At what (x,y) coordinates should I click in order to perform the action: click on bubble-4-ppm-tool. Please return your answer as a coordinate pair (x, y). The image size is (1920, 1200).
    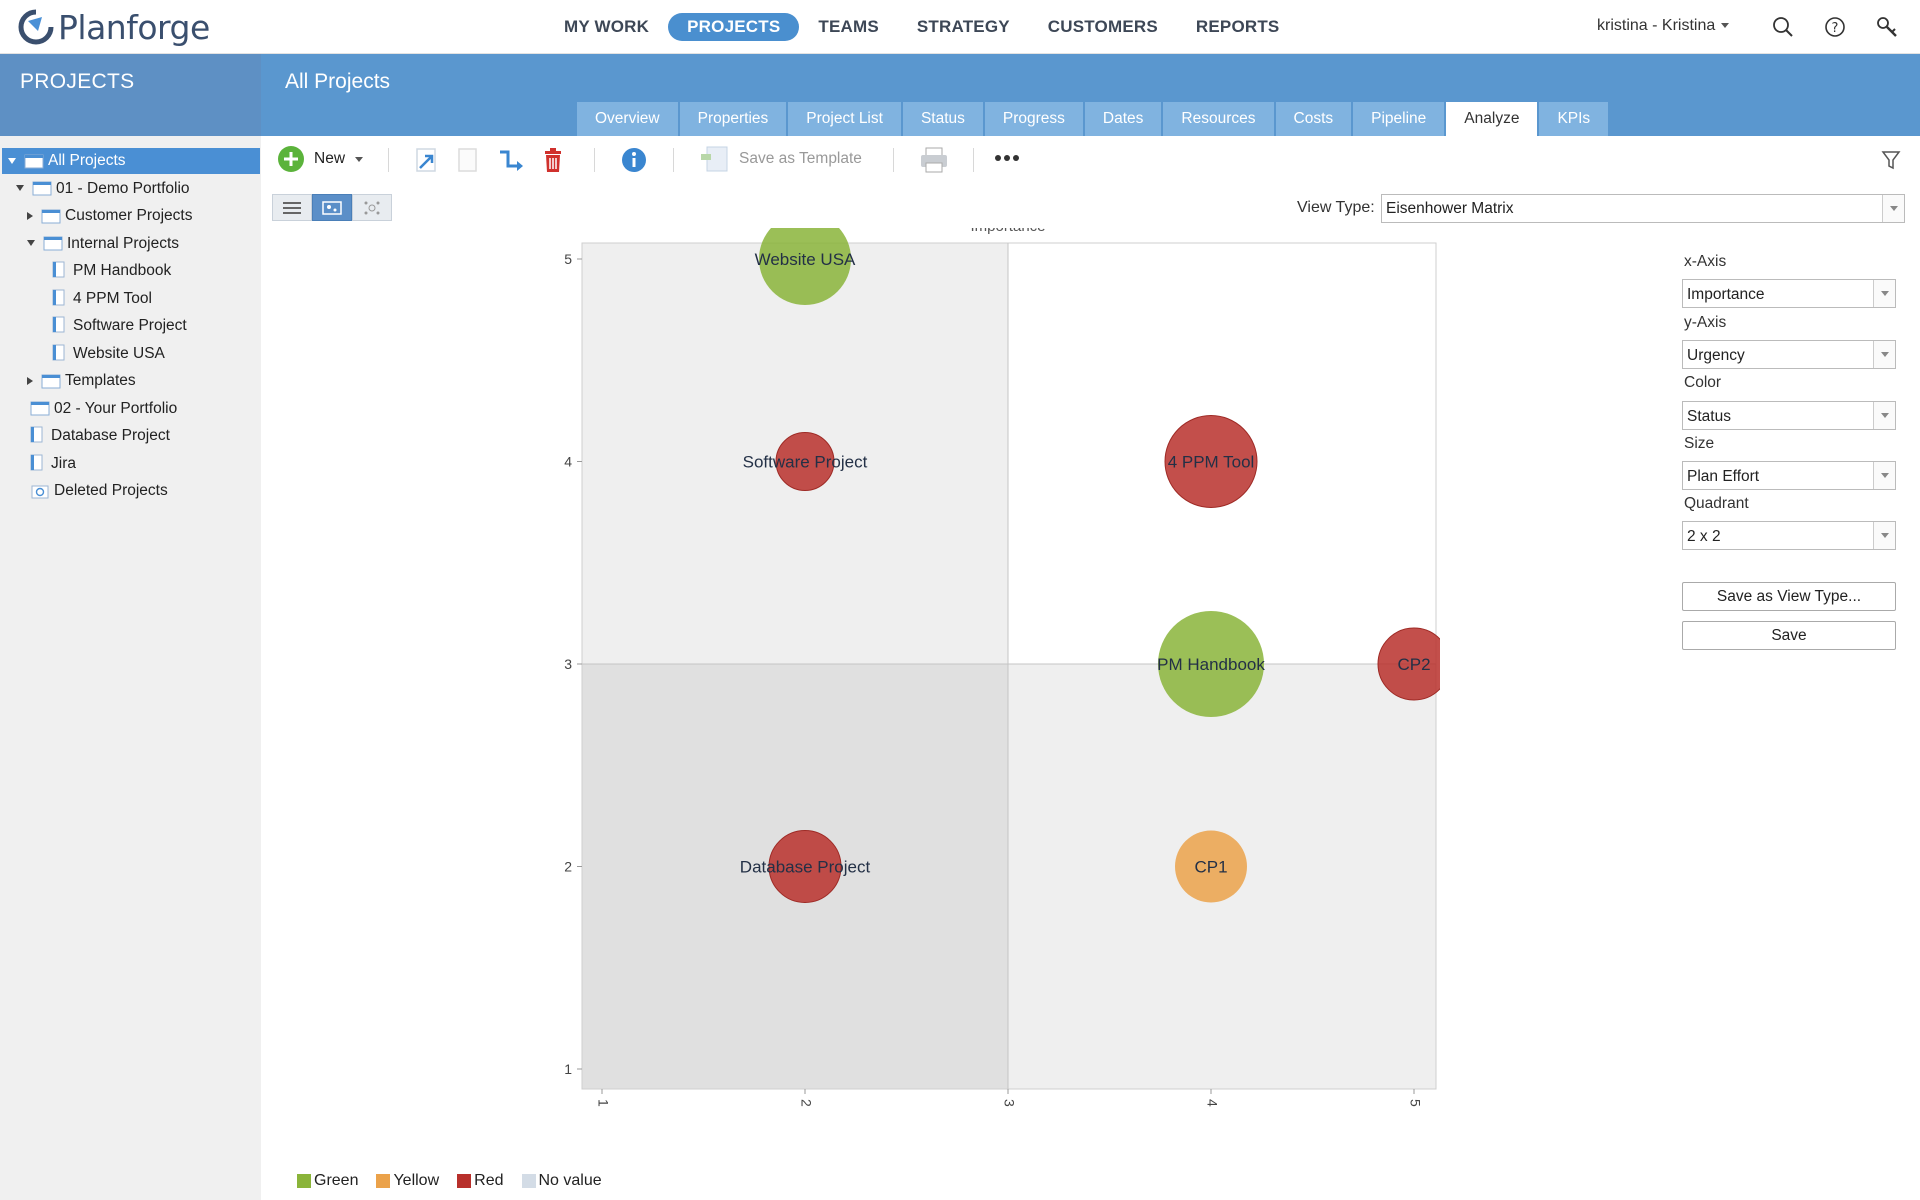
    Looking at the image, I should click on (1211, 461).